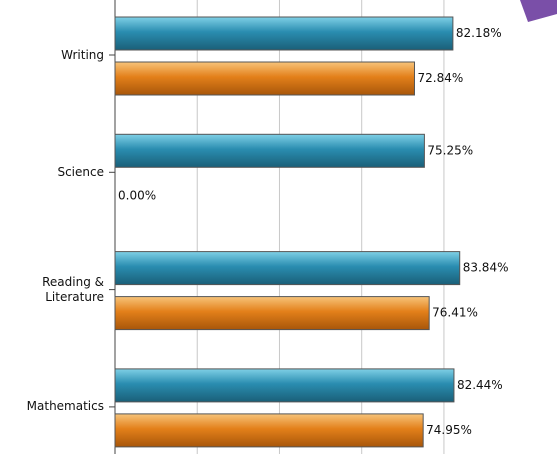  What do you see at coordinates (52, 55) in the screenshot?
I see `y-tick-label: Writing` at bounding box center [52, 55].